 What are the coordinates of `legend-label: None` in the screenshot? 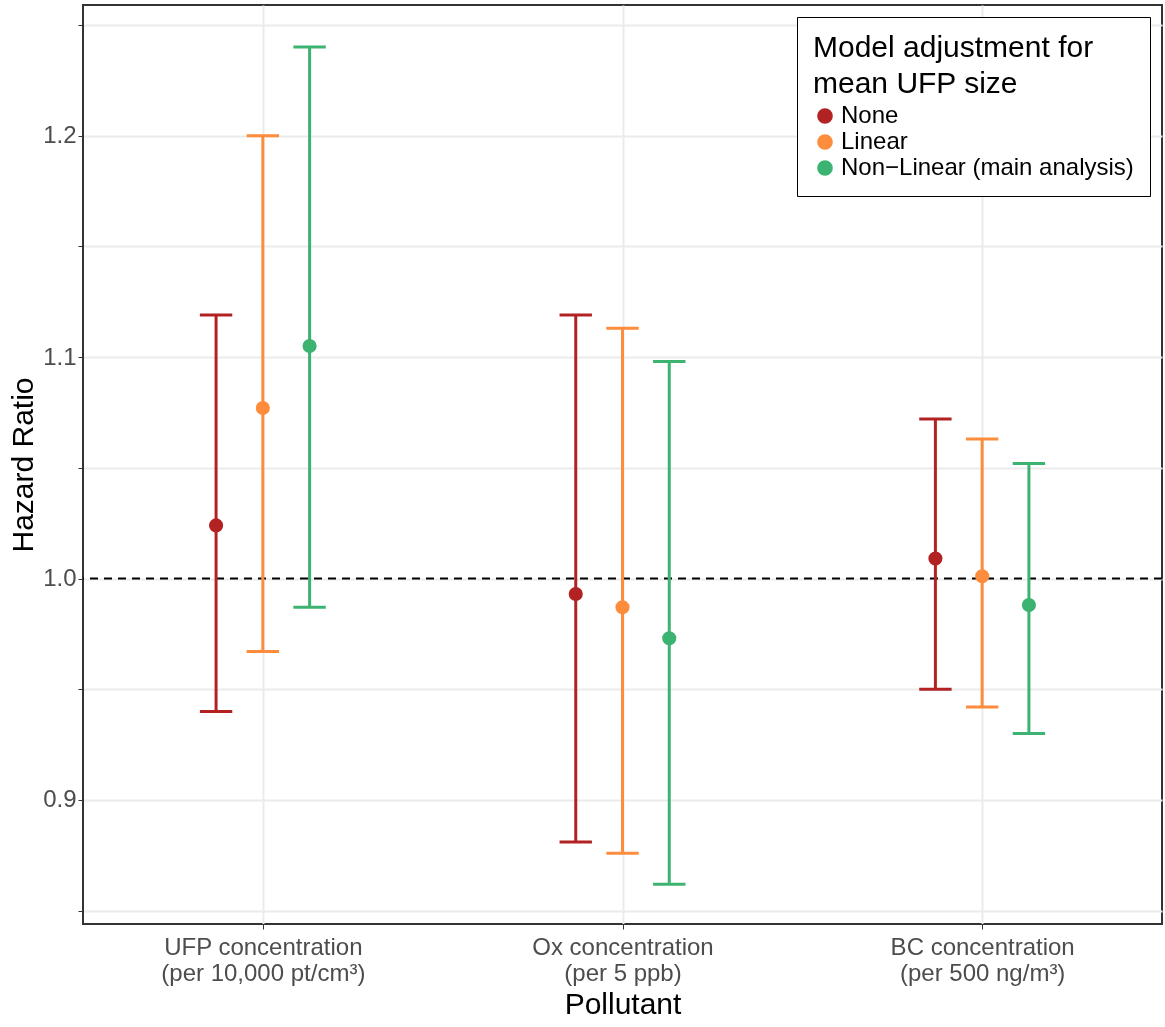 It's located at (870, 114).